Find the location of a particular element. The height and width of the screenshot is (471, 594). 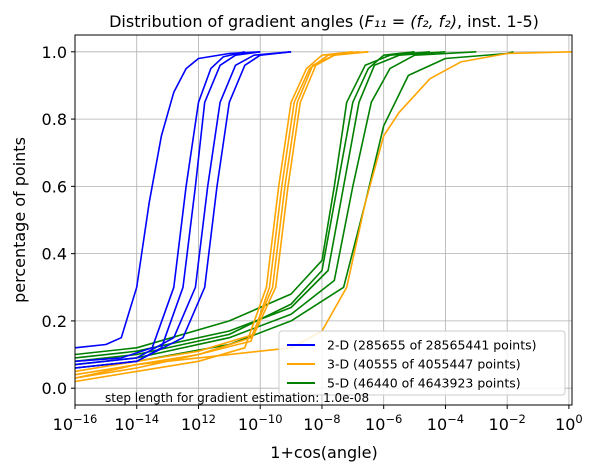

x-tick-label: 10⁻⁶ is located at coordinates (383, 423).